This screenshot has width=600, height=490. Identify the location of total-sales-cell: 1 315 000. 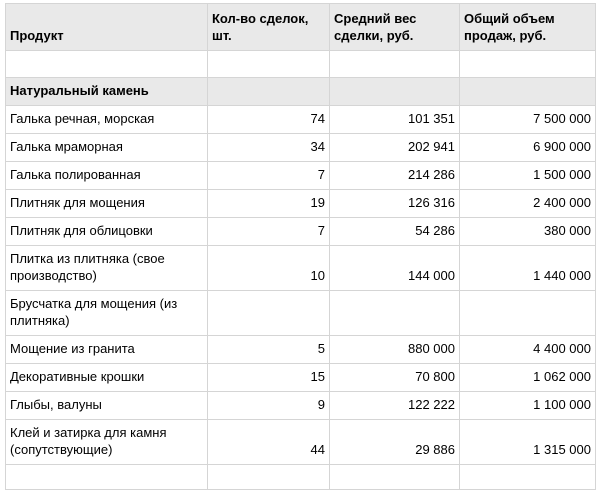
(527, 442).